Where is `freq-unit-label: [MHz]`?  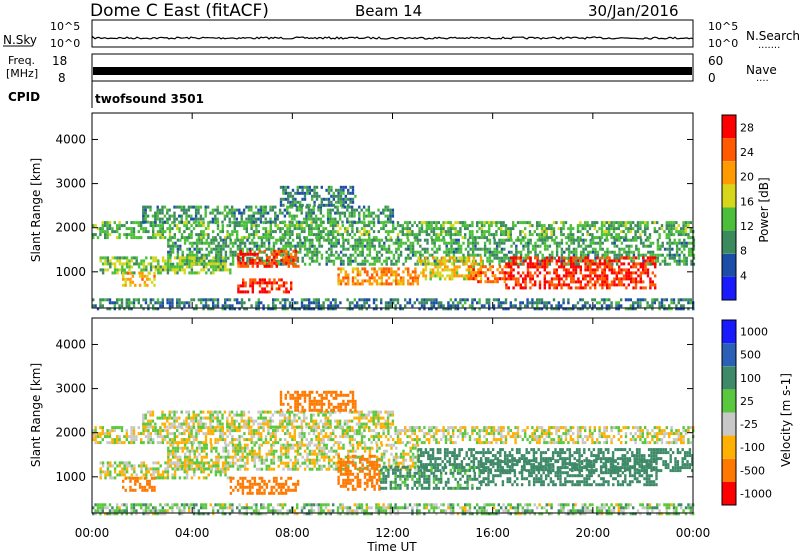
freq-unit-label: [MHz] is located at coordinates (22, 73).